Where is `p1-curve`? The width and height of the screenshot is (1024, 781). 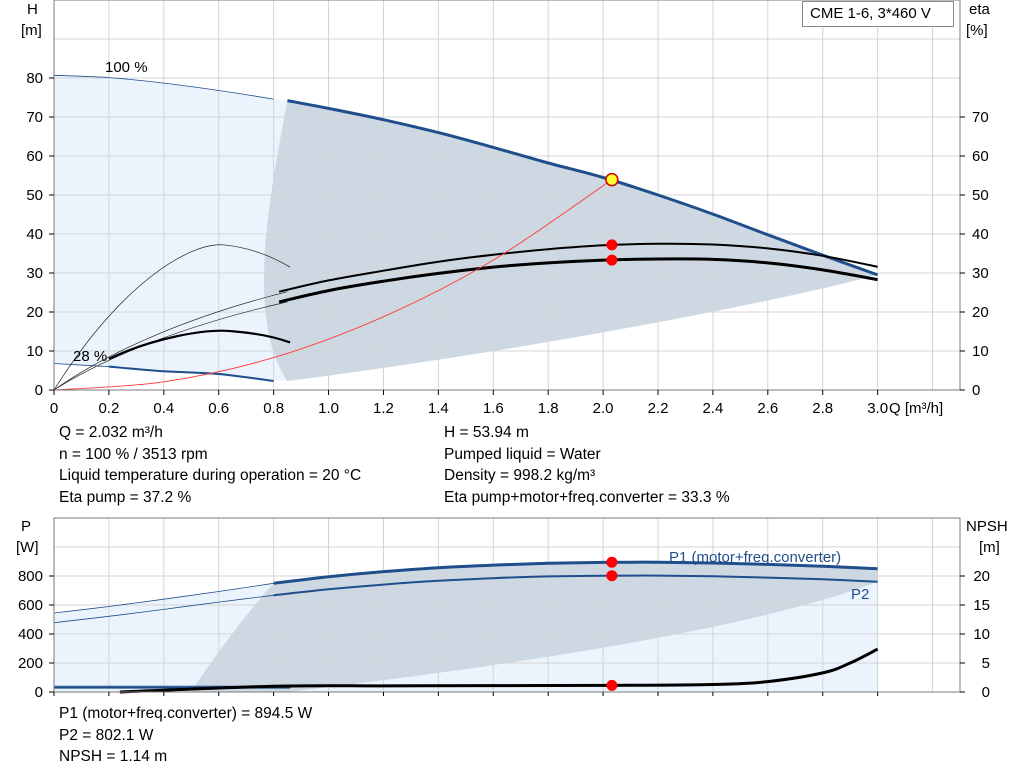 p1-curve is located at coordinates (575, 572).